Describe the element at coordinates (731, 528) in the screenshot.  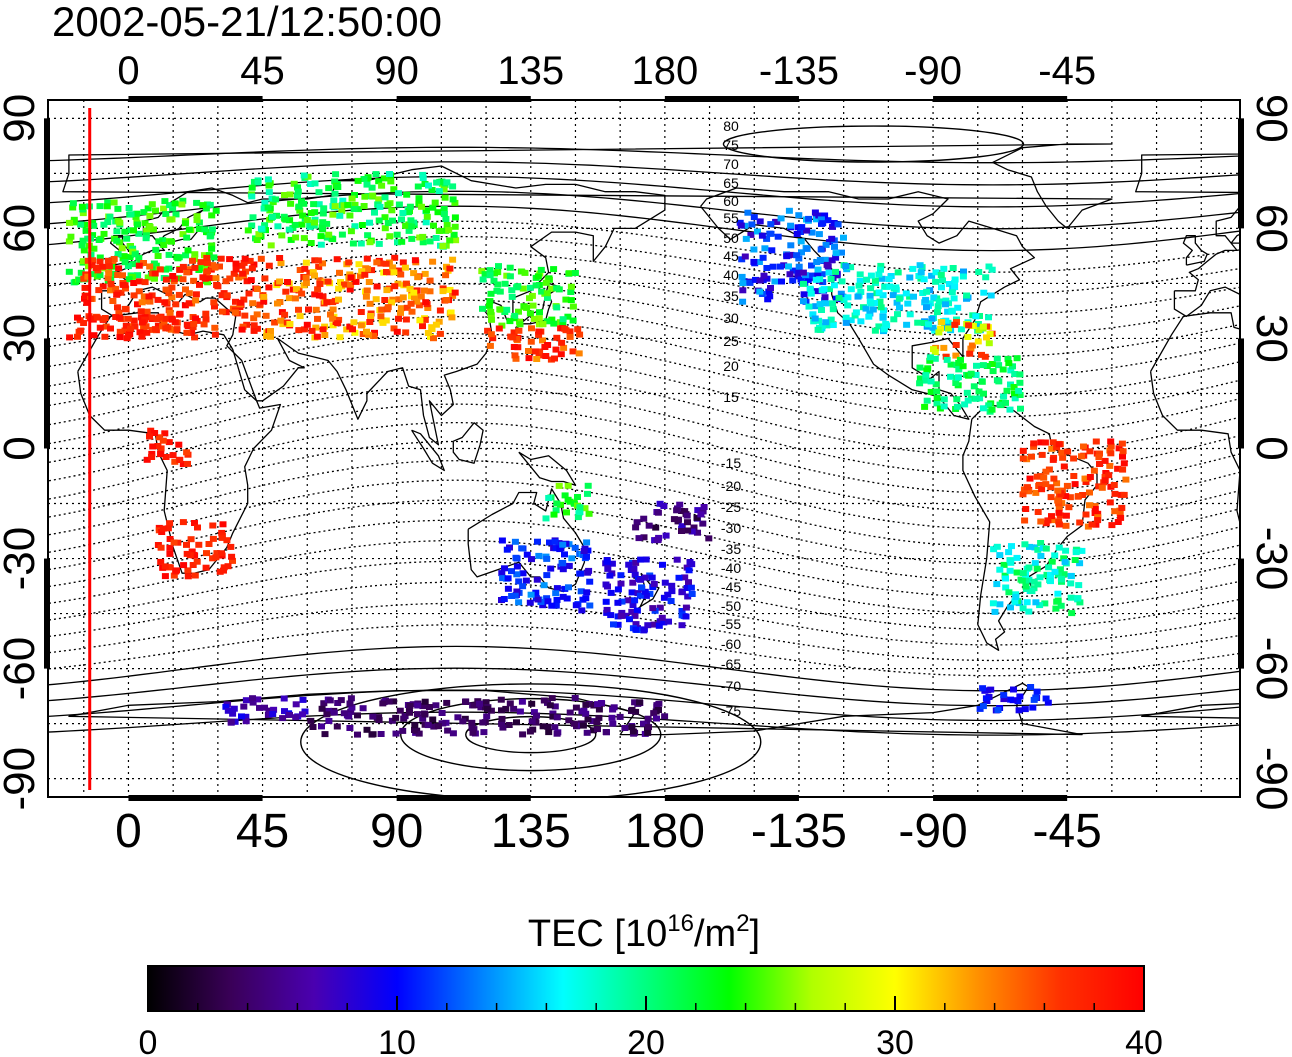
I see `mlat-label: -30` at that location.